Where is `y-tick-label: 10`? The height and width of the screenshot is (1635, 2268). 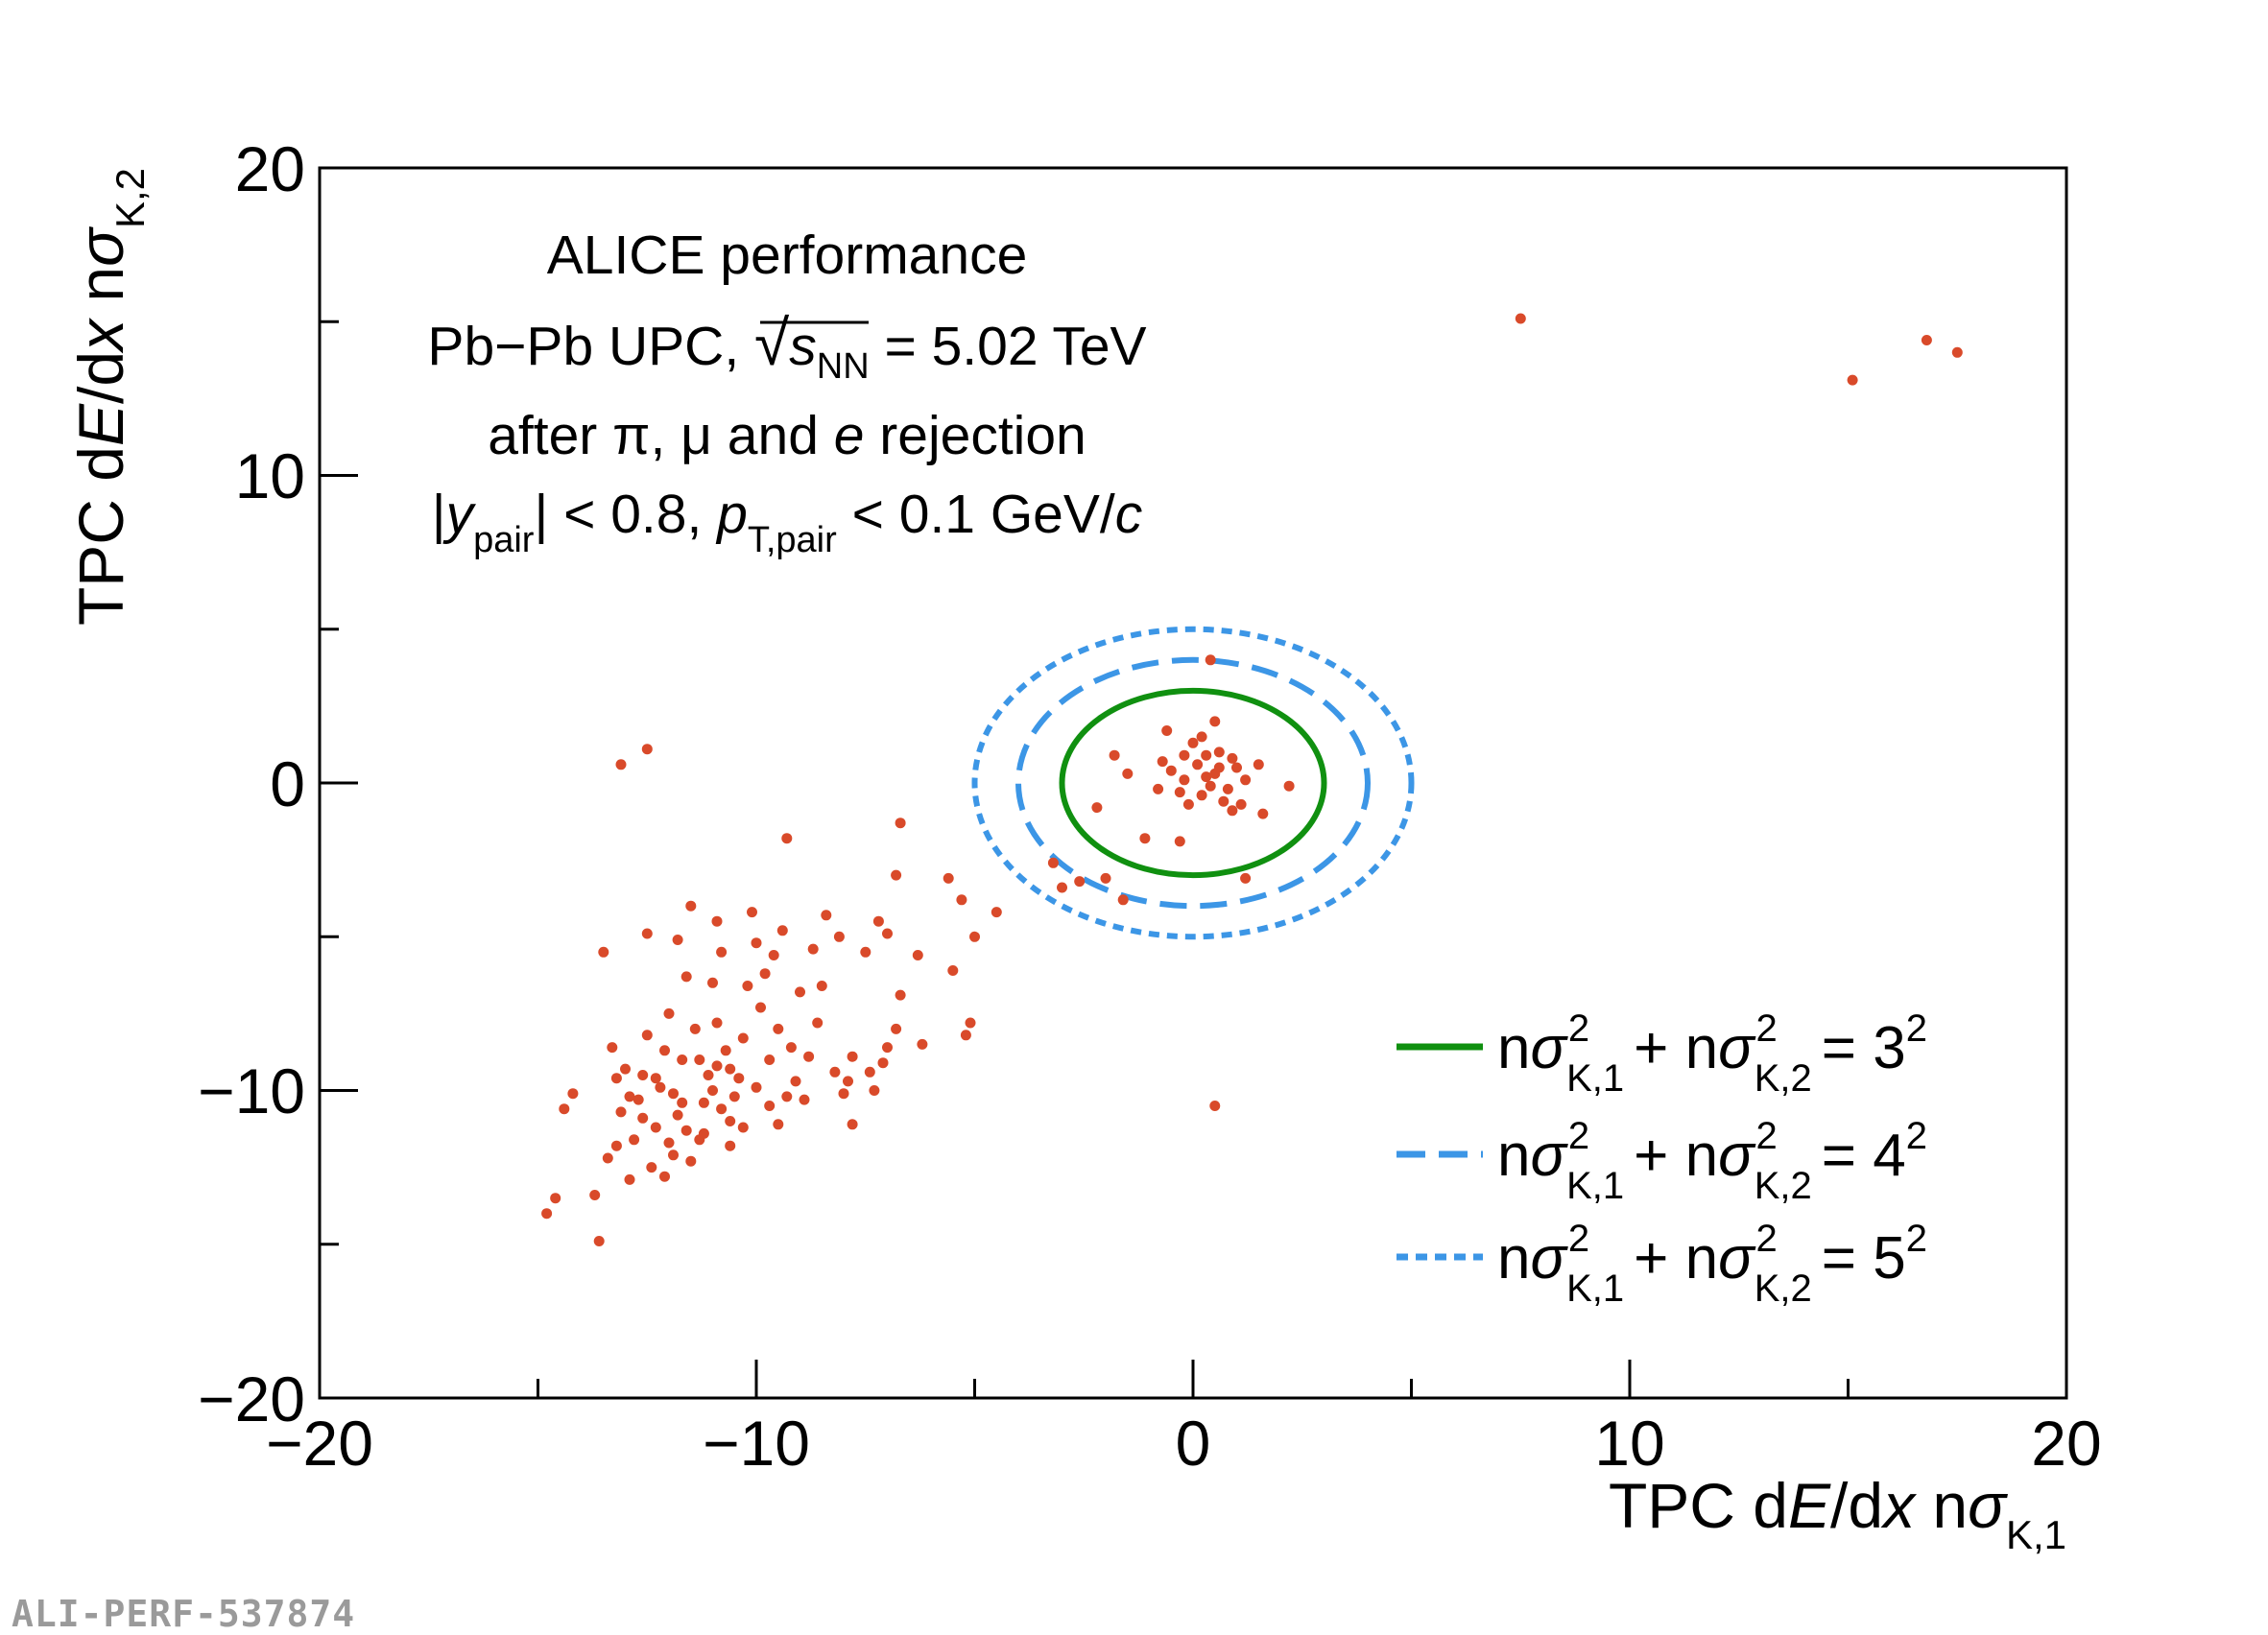
y-tick-label: 10 is located at coordinates (270, 476).